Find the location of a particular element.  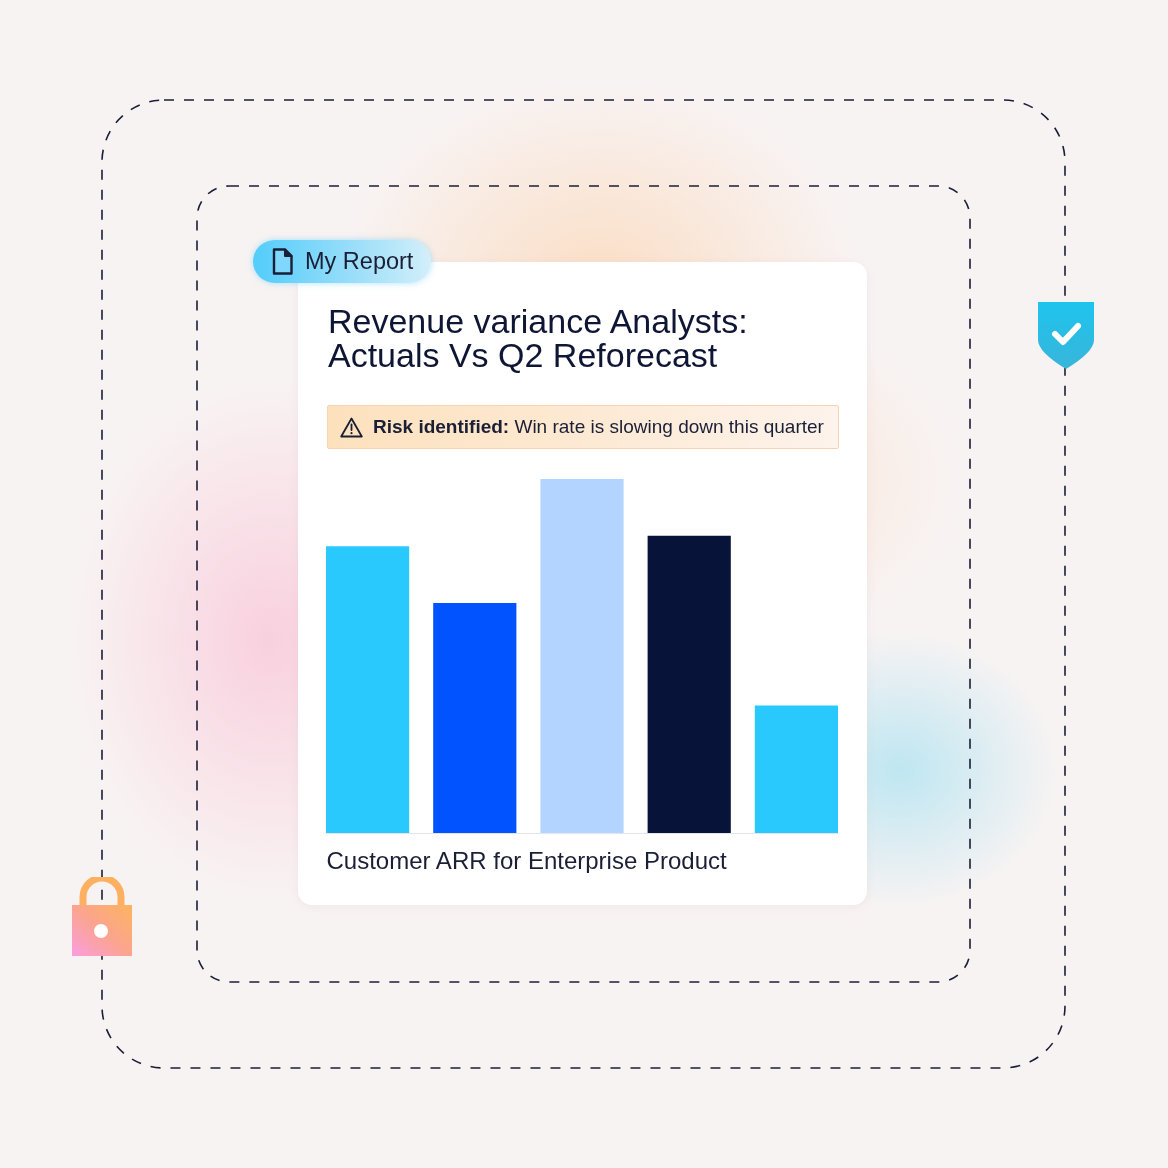

x-axis-title: Customer ARR for Enterprise Product is located at coordinates (526, 860).